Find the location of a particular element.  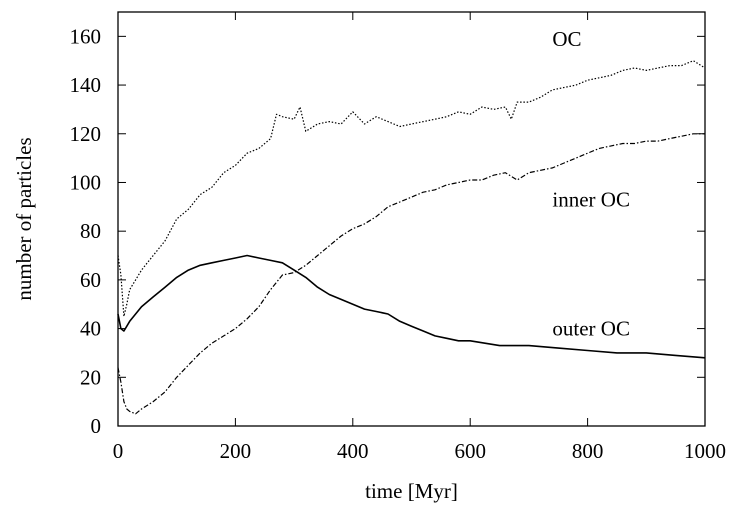

y-tick-label: 160 is located at coordinates (86, 36).